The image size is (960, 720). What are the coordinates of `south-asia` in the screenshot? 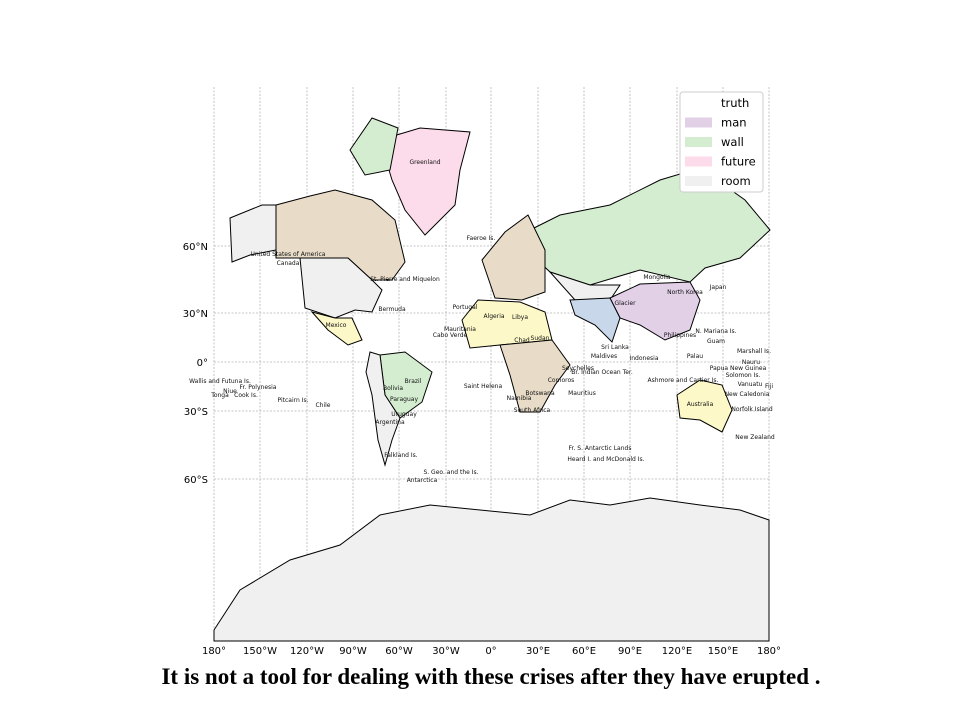 It's located at (595, 320).